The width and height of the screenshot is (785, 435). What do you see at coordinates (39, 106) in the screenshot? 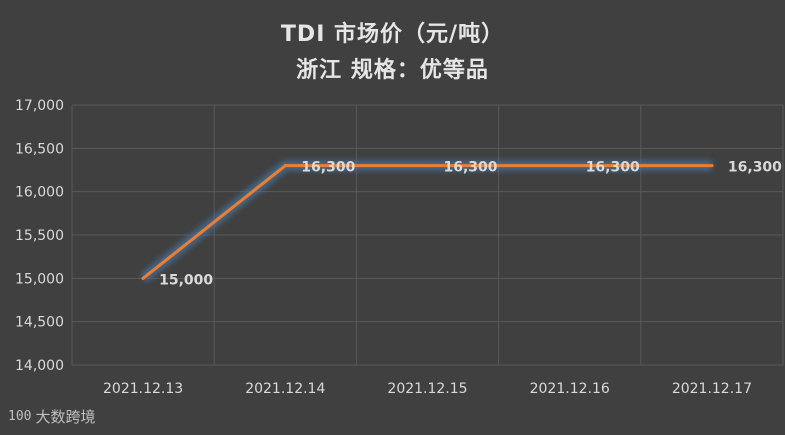
I see `y-tick-label: 17,000` at bounding box center [39, 106].